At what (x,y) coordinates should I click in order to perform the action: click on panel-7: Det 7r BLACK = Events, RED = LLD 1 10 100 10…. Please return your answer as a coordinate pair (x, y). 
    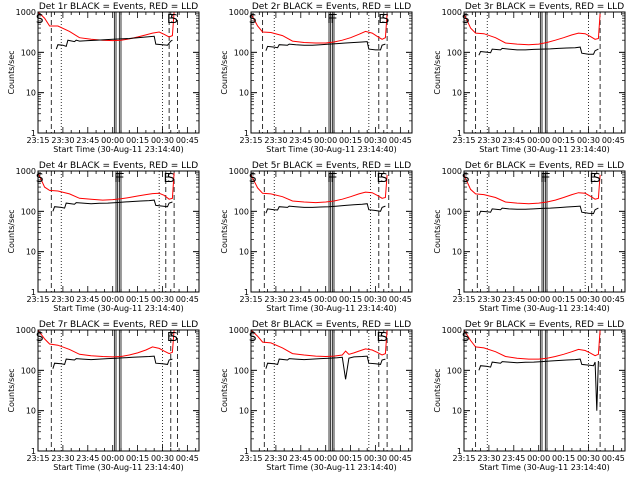
    Looking at the image, I should click on (103, 396).